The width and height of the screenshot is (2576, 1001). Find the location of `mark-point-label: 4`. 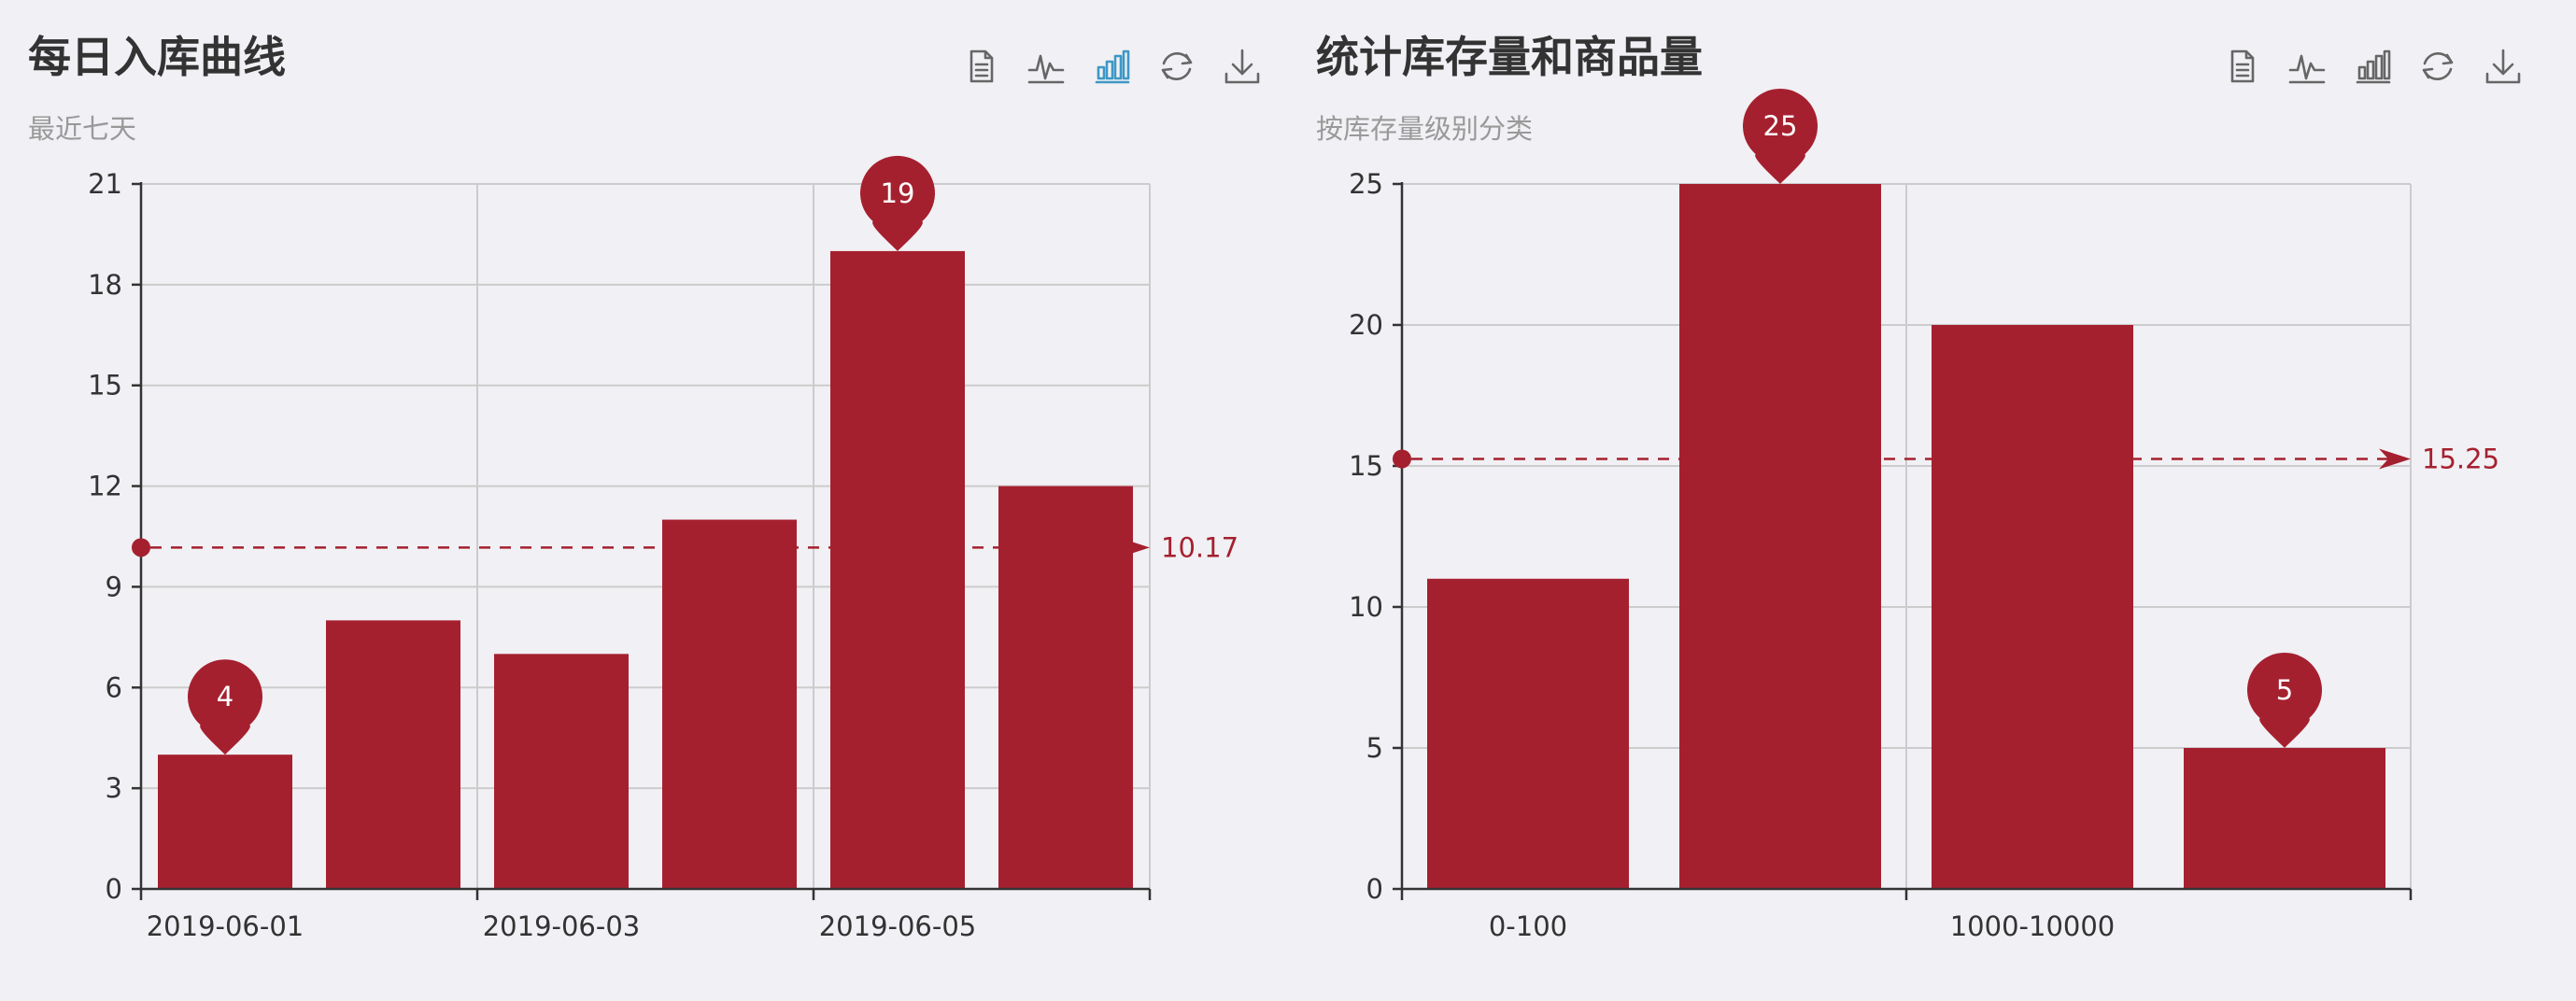

mark-point-label: 4 is located at coordinates (225, 696).